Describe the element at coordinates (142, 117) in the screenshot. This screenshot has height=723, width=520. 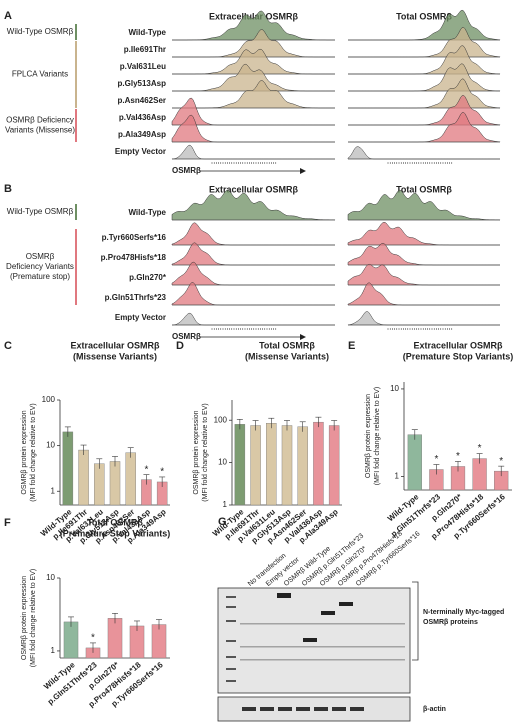
I see `row-label: p.Val436Asp` at that location.